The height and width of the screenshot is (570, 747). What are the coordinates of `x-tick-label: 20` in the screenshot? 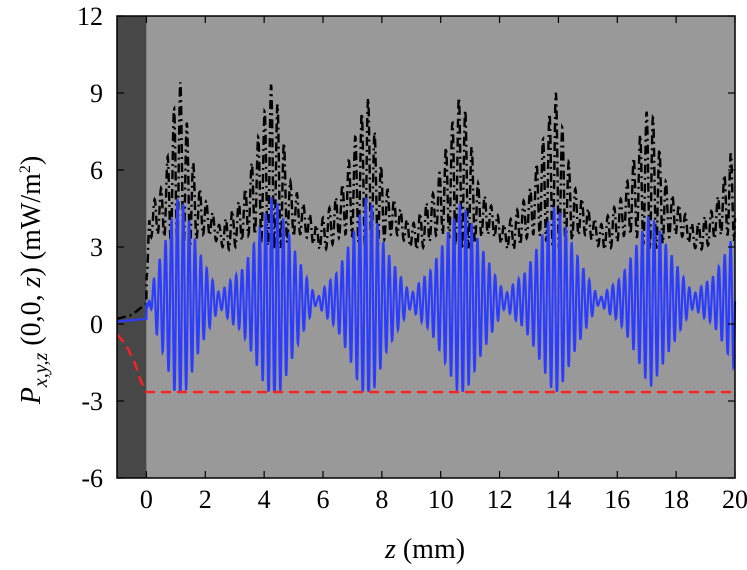 It's located at (734, 499).